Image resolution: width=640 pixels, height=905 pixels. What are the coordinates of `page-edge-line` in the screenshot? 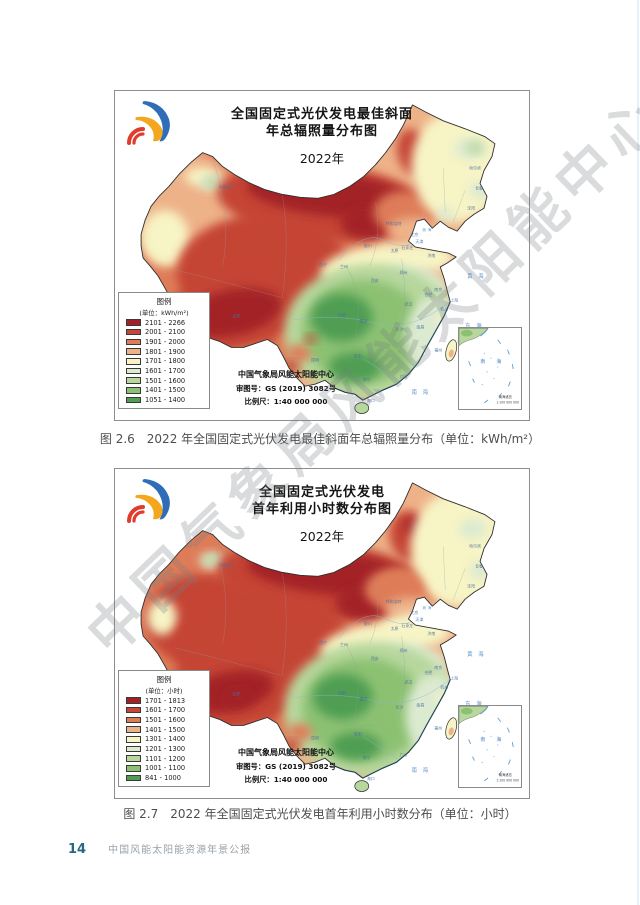 It's located at (638, 452).